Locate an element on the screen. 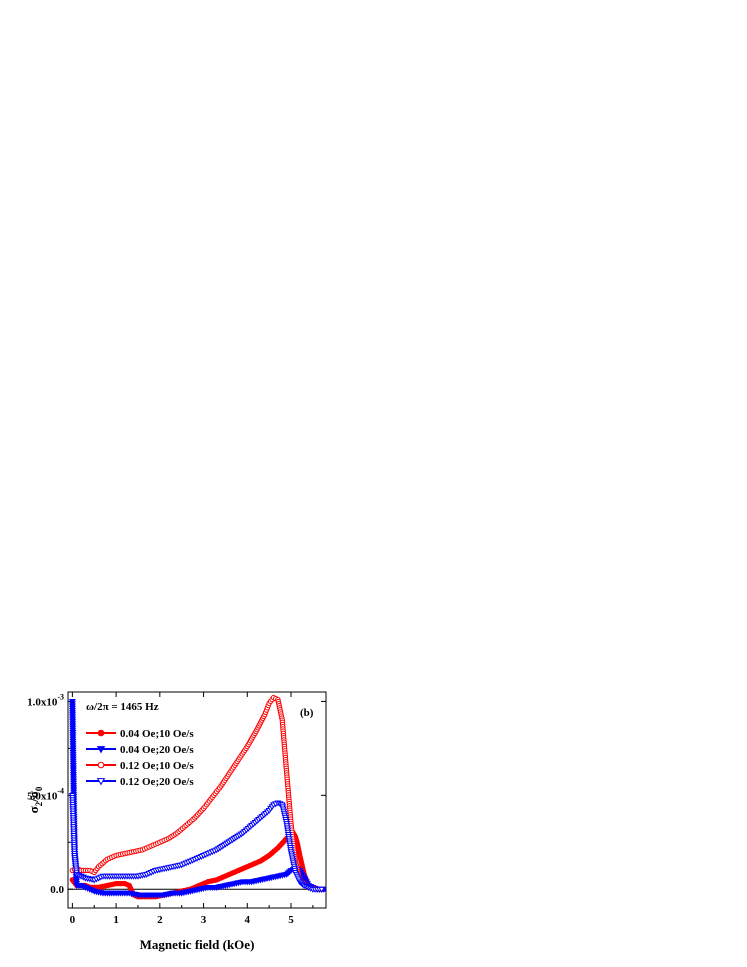 Image resolution: width=747 pixels, height=967 pixels. x-axis-title: Magnetic field (kOe) is located at coordinates (197, 944).